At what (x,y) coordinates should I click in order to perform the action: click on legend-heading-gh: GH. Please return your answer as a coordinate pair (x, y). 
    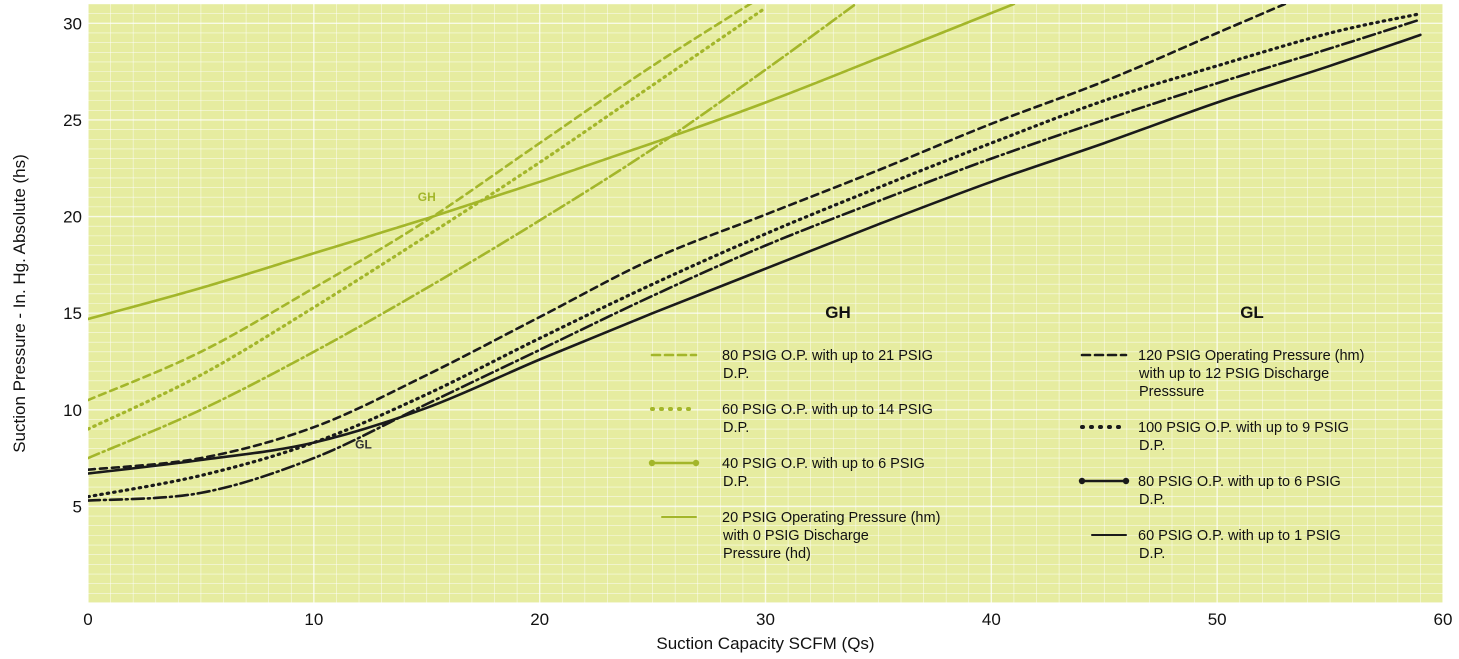
    Looking at the image, I should click on (838, 312).